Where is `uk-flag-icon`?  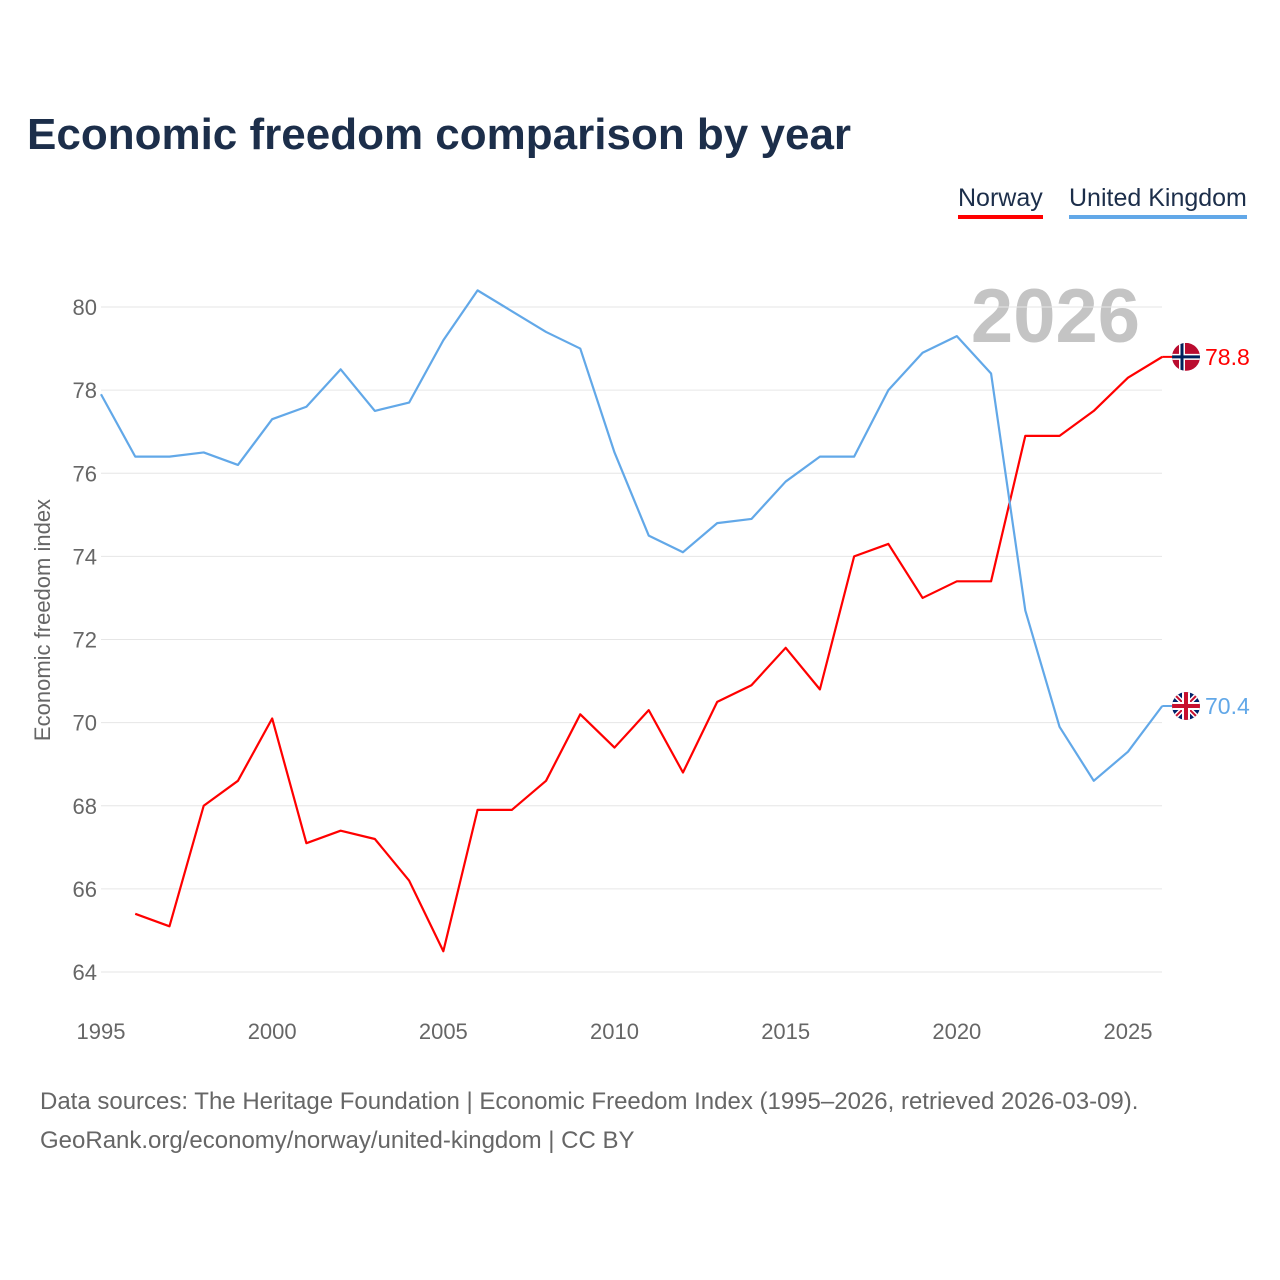 uk-flag-icon is located at coordinates (1186, 706).